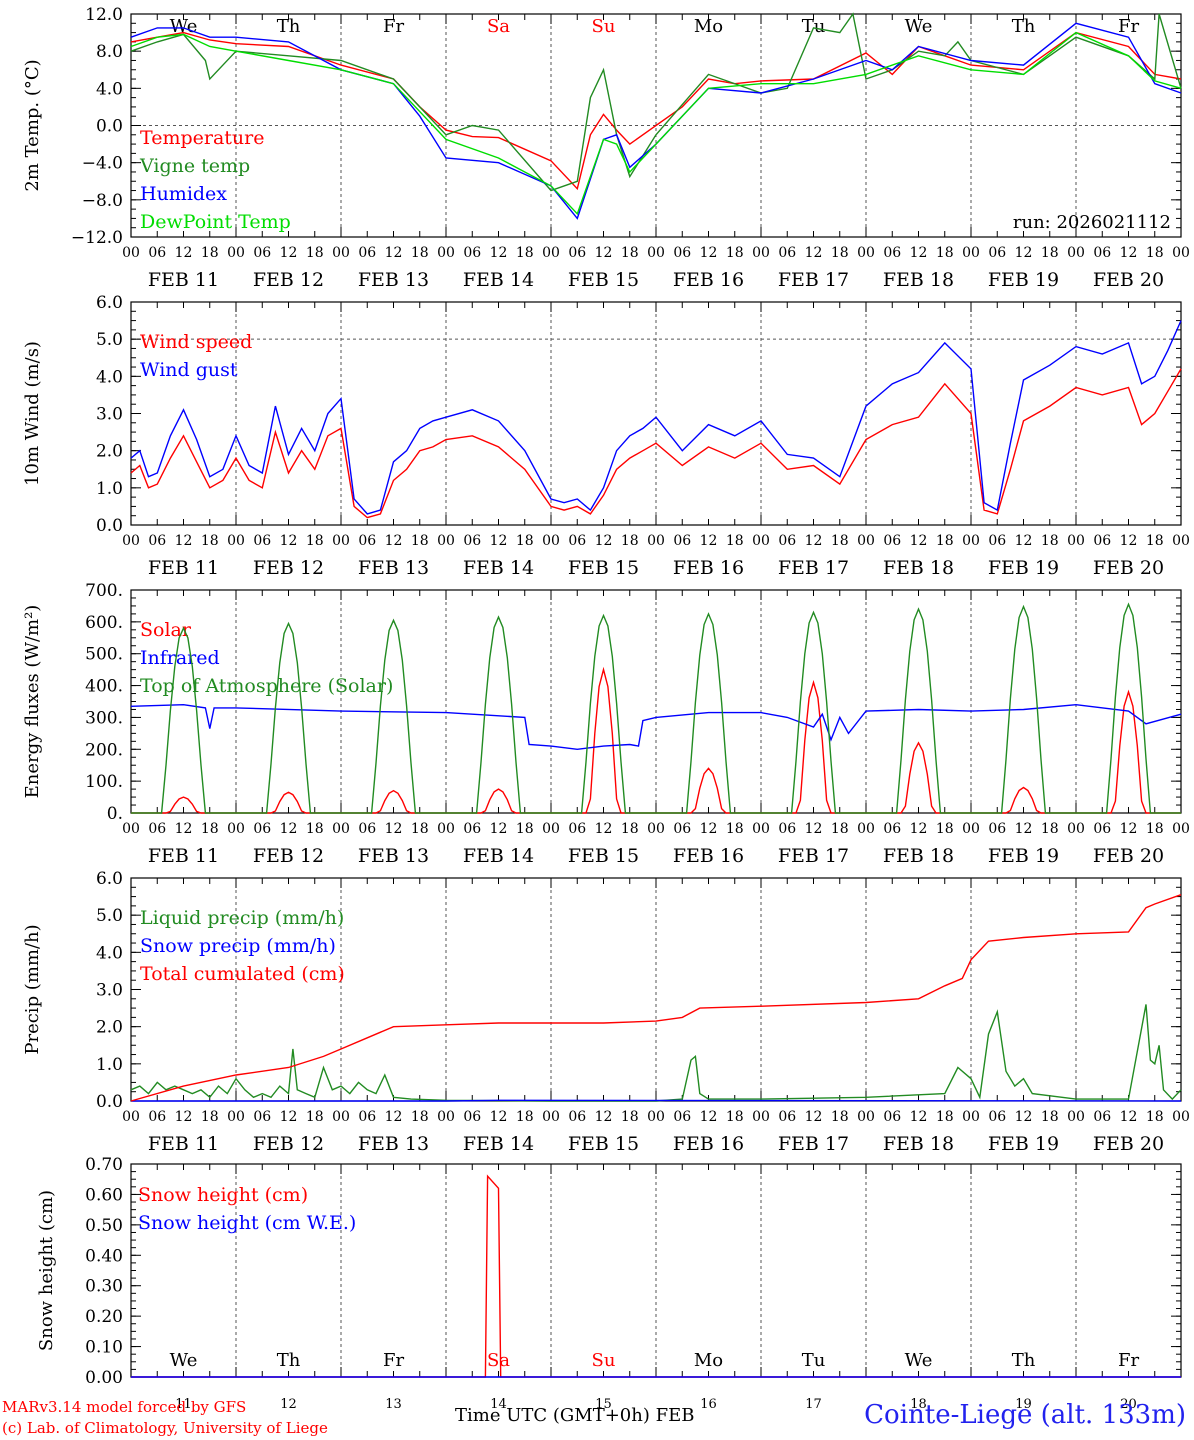  Describe the element at coordinates (656, 413) in the screenshot. I see `plot-frame-wind` at that location.